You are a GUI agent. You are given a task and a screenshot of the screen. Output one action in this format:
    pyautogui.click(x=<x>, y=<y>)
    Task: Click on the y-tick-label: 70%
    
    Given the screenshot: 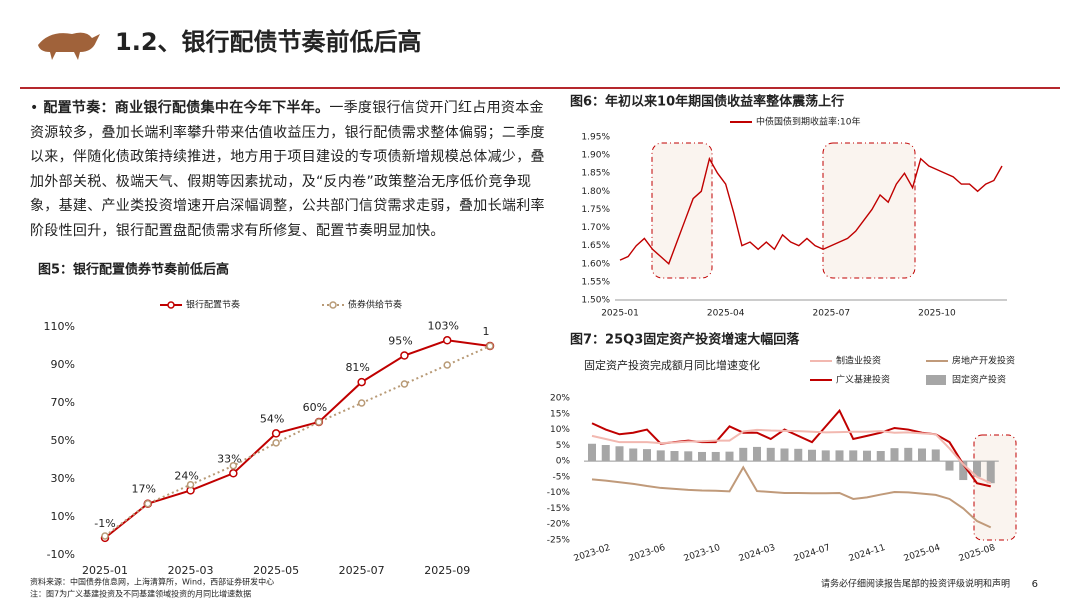 What is the action you would take?
    pyautogui.click(x=63, y=402)
    